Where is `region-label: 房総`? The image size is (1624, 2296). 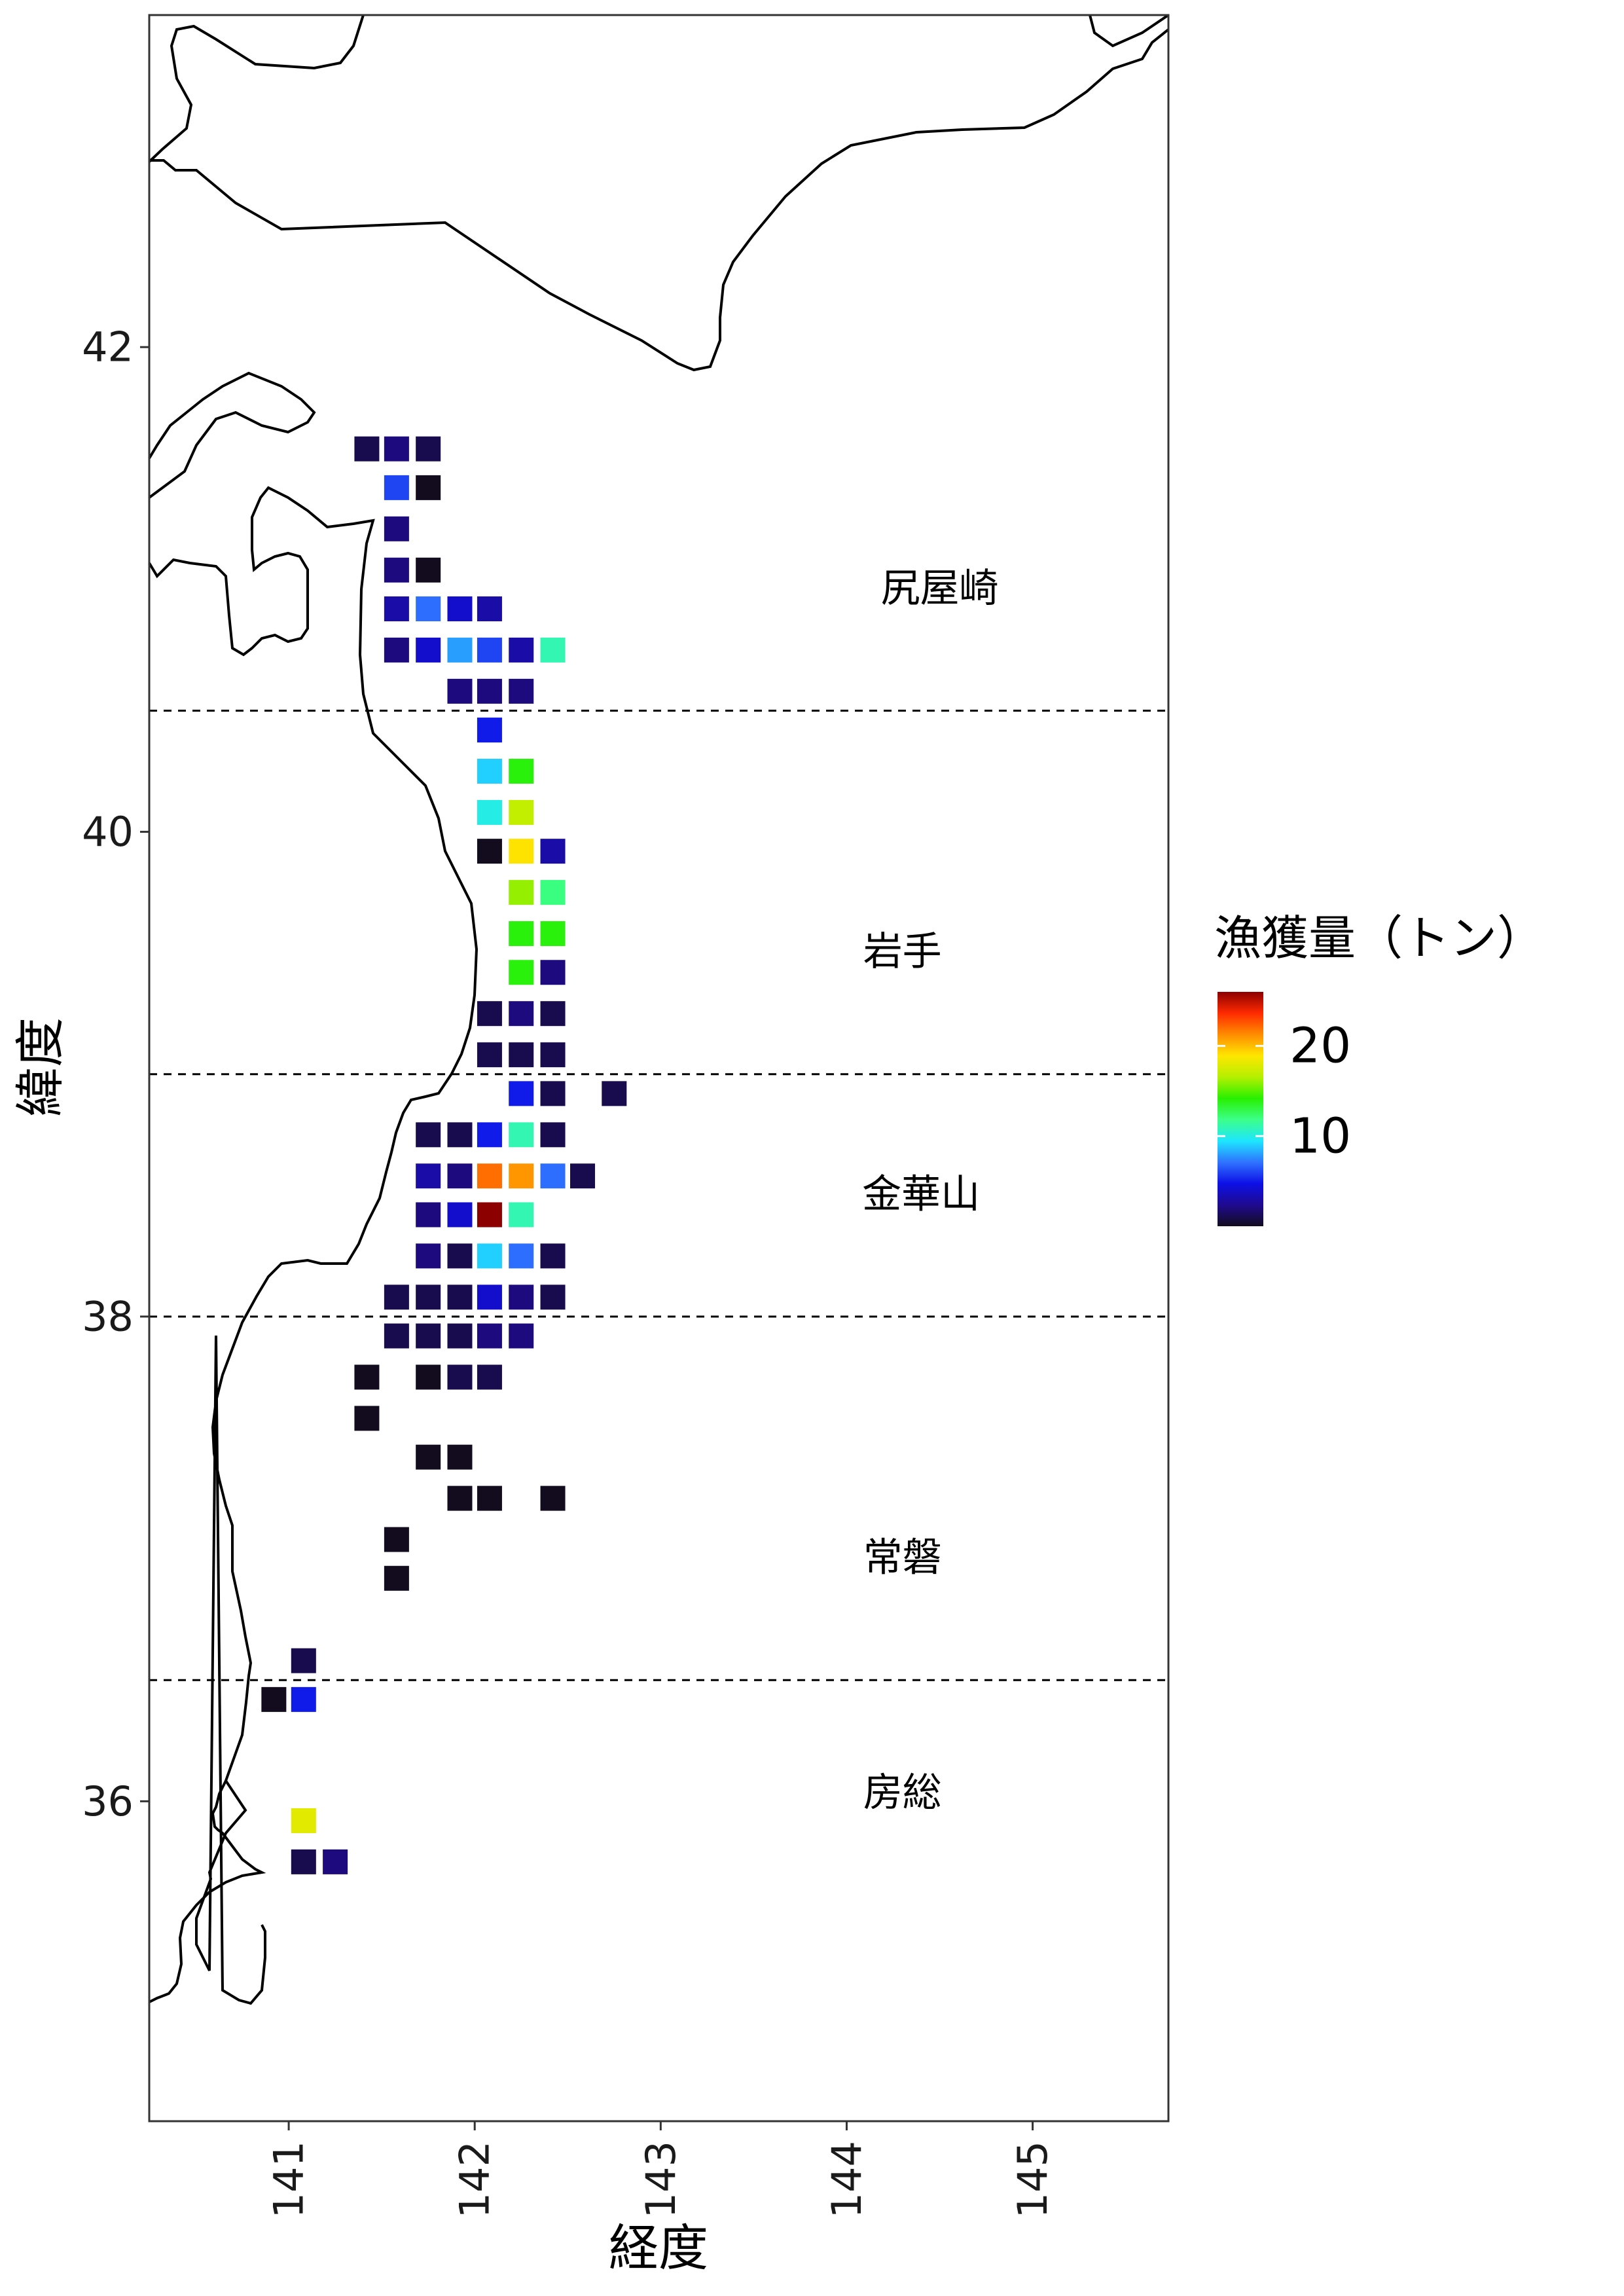 region-label: 房総 is located at coordinates (902, 1793).